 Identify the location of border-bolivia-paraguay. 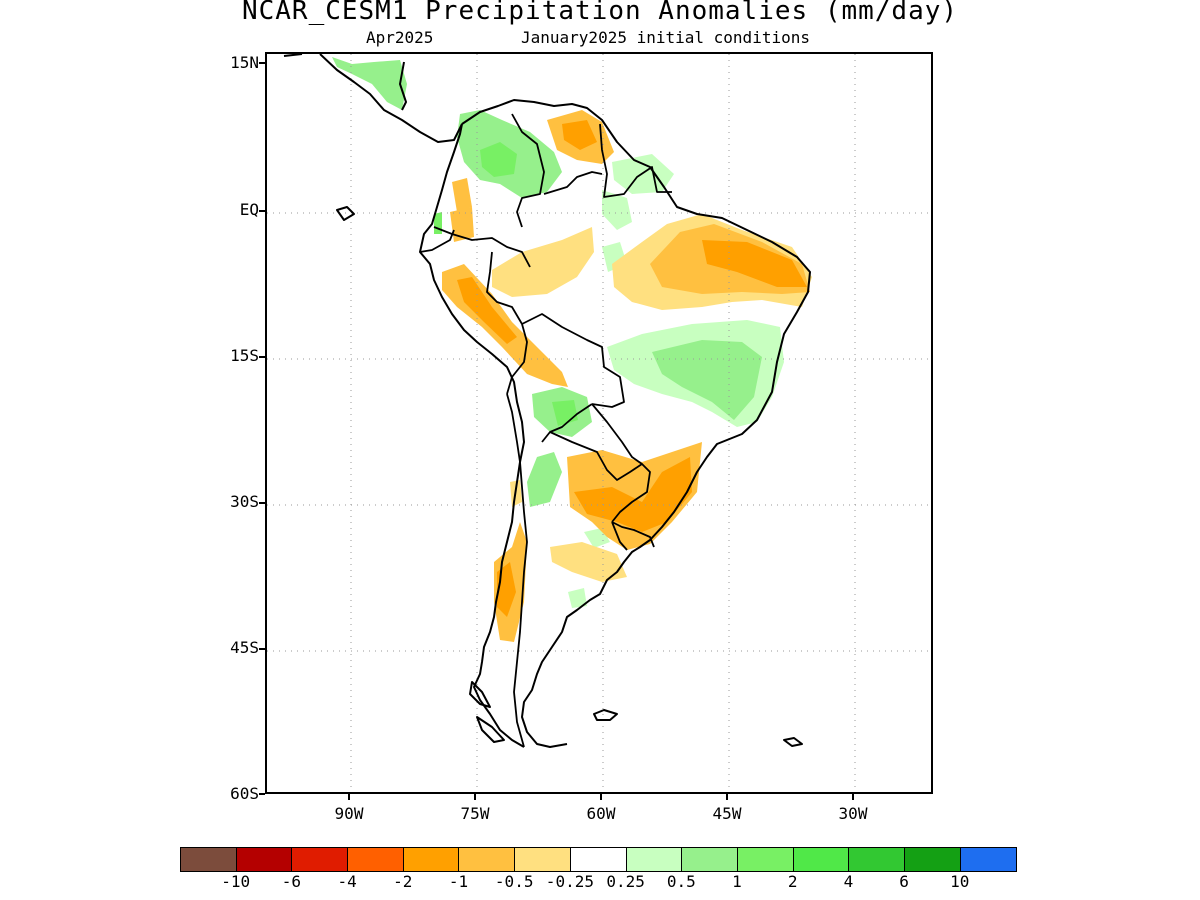
(567, 423).